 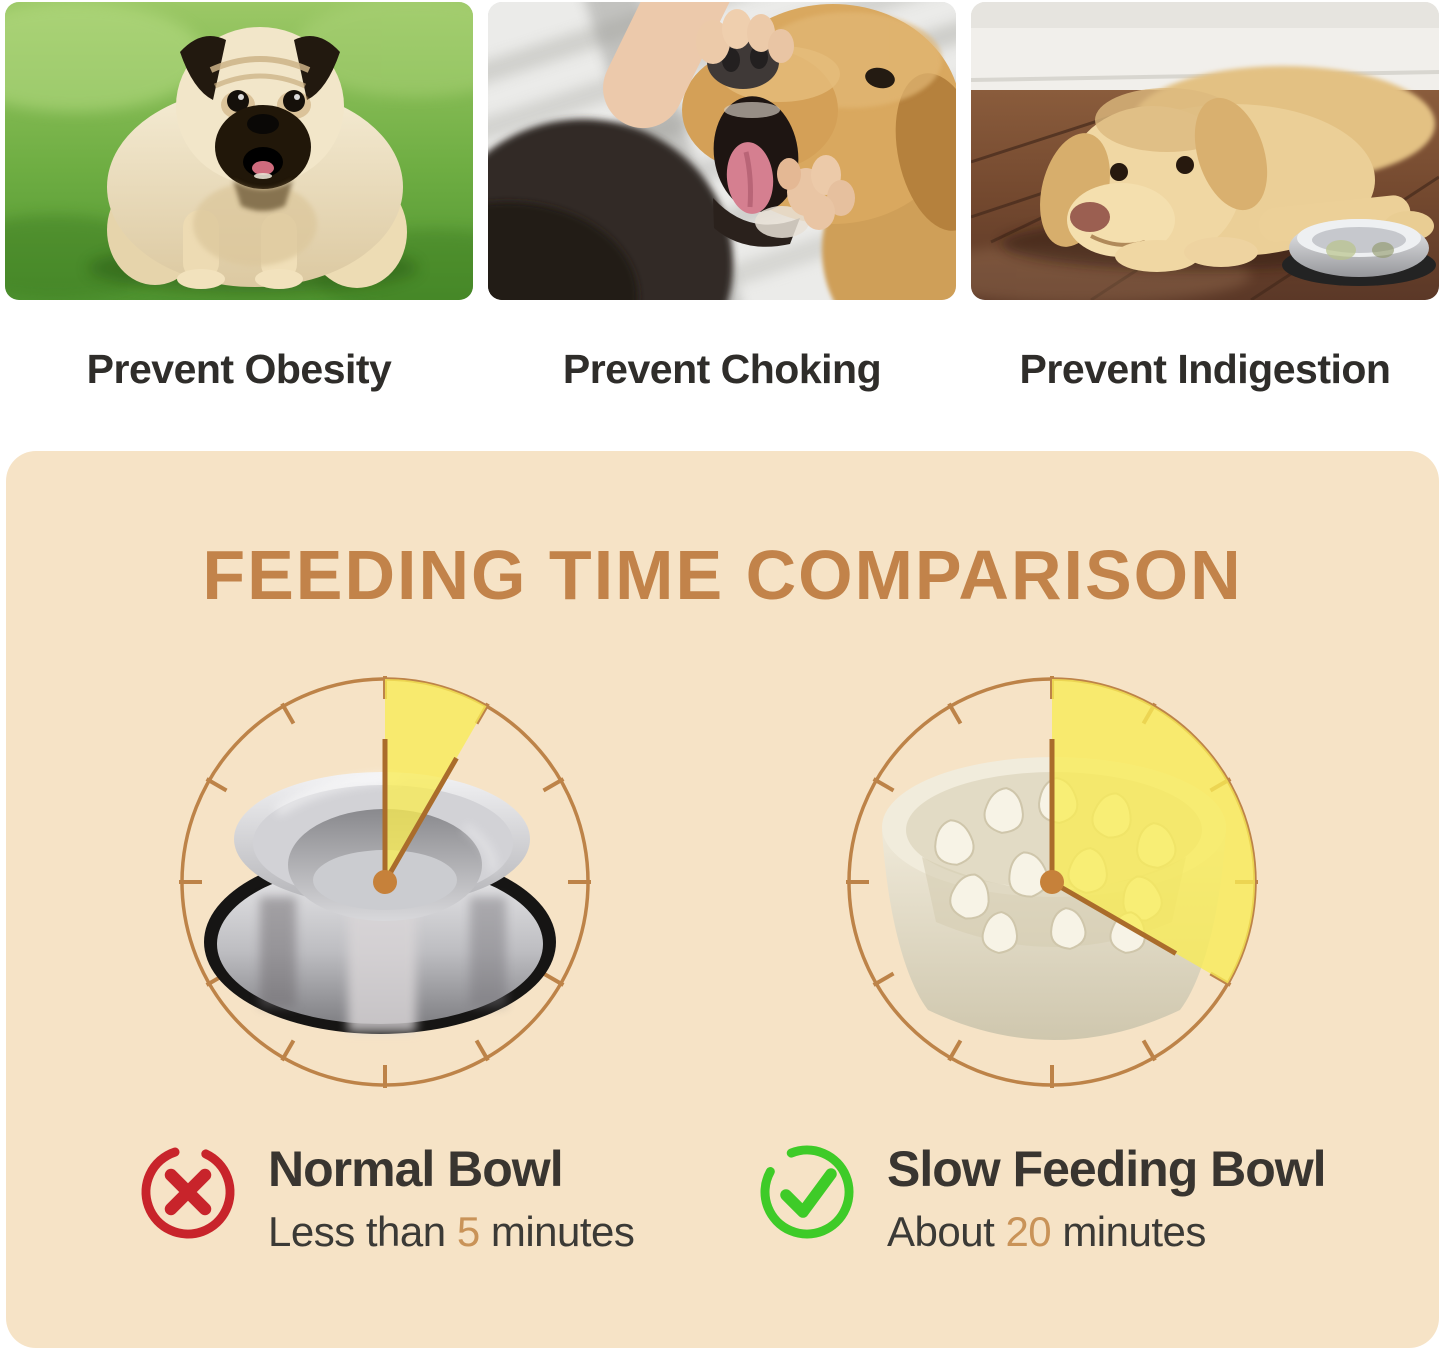 I want to click on labrador-illustration, so click(x=1205, y=151).